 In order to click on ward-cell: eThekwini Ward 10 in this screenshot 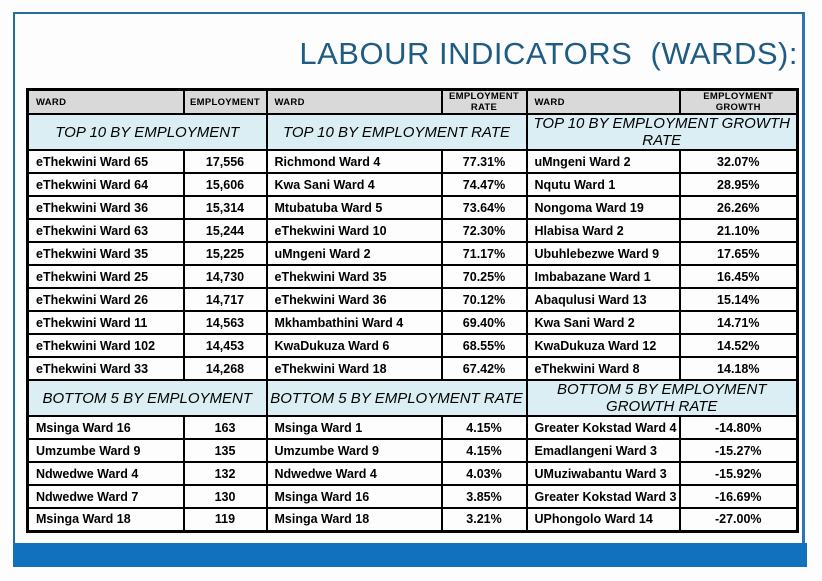, I will do `click(354, 230)`.